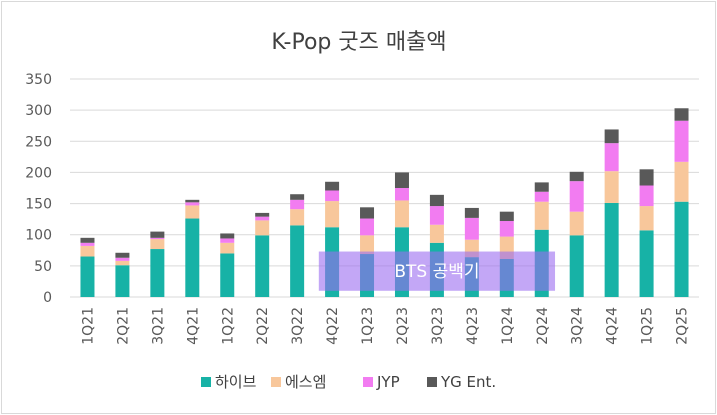 Image resolution: width=717 pixels, height=415 pixels. I want to click on legend-label: 에스엠, so click(305, 382).